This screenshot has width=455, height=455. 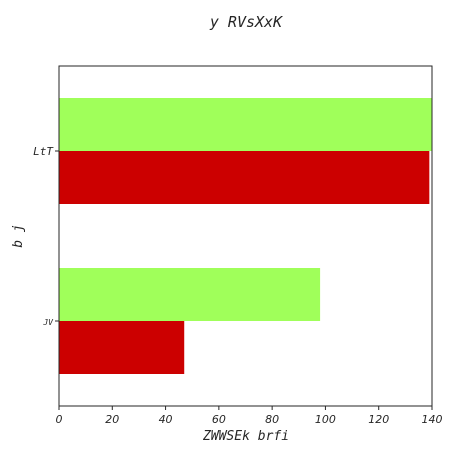 I want to click on x-tick-label-80: 80, so click(x=272, y=419).